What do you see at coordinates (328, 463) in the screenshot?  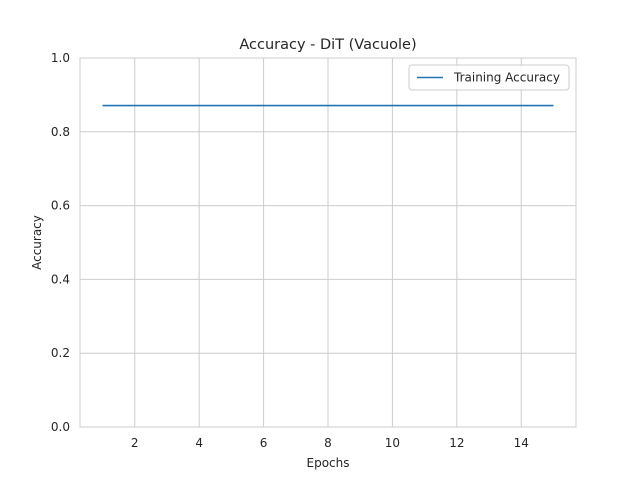 I see `x-axis-label: Epochs` at bounding box center [328, 463].